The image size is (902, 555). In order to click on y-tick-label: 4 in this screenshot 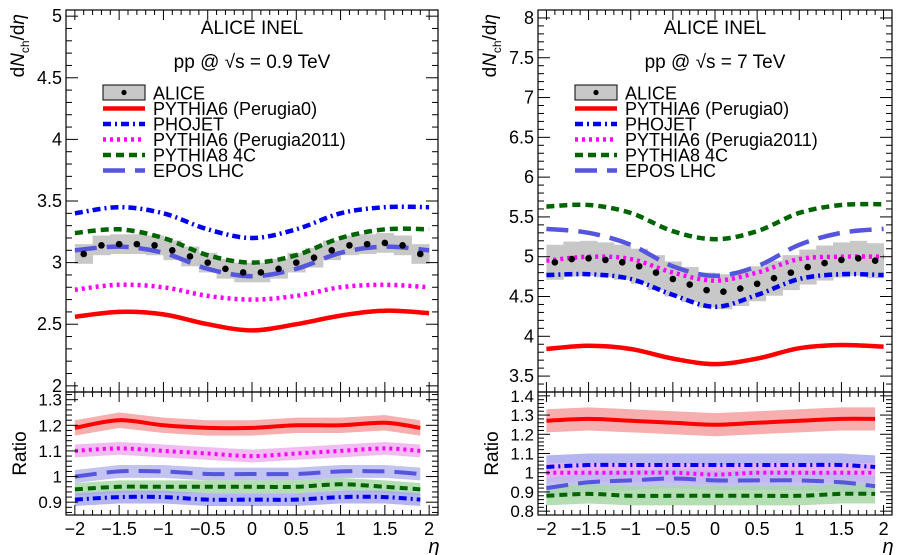, I will do `click(57, 139)`.